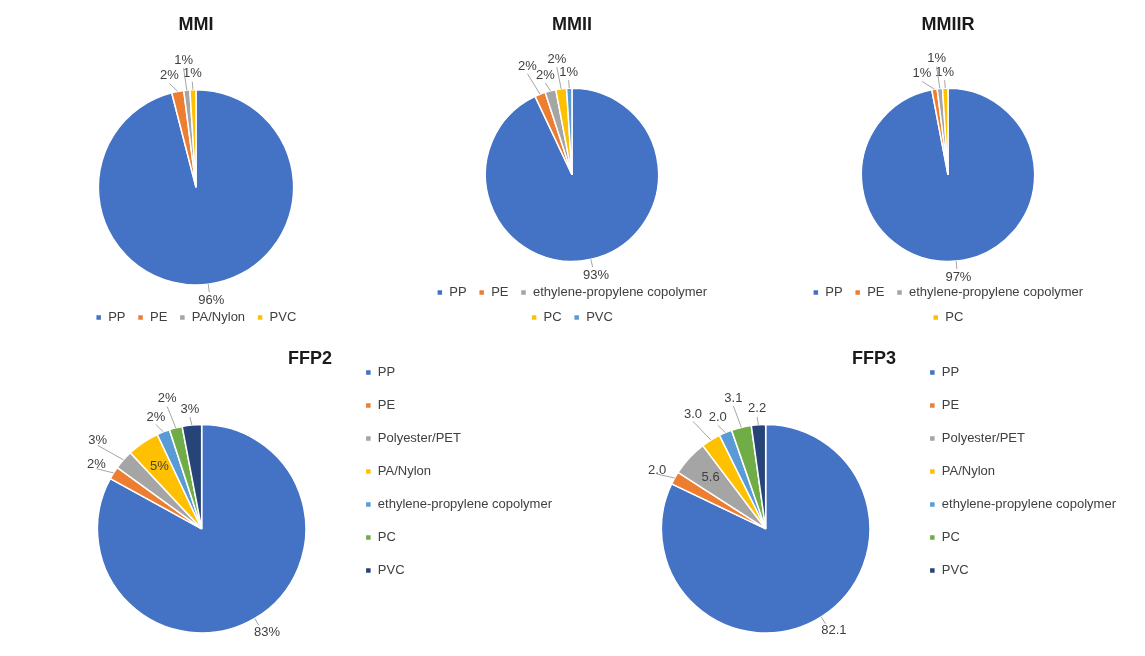  Describe the element at coordinates (267, 631) in the screenshot. I see `data-label: 83%` at that location.